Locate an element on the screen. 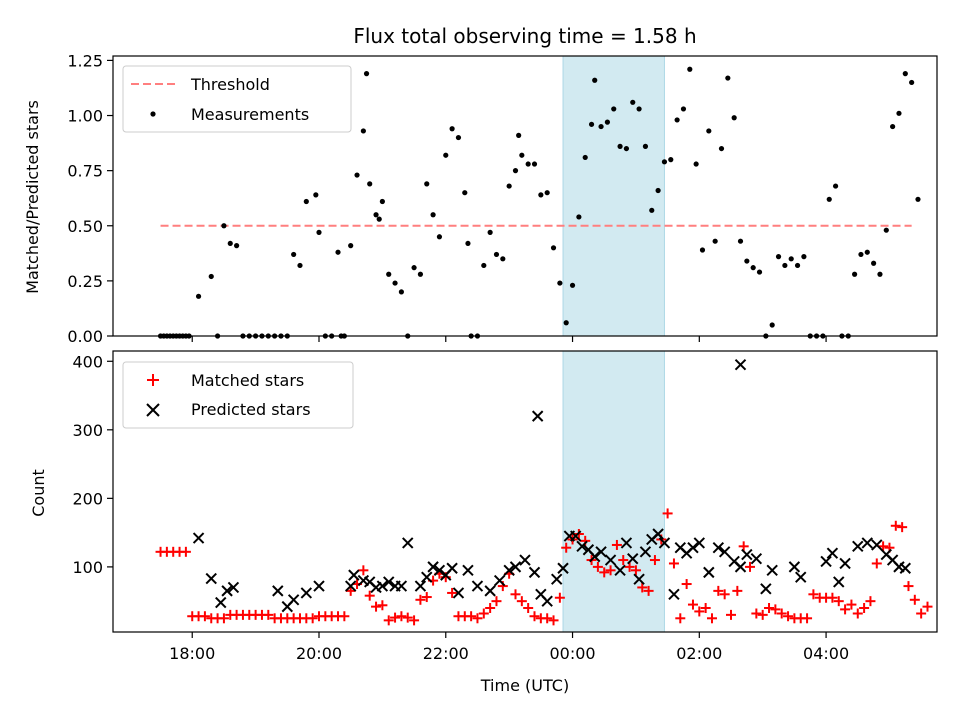 Image resolution: width=960 pixels, height=720 pixels. bottom-xtick-label: 00:00 is located at coordinates (572, 653).